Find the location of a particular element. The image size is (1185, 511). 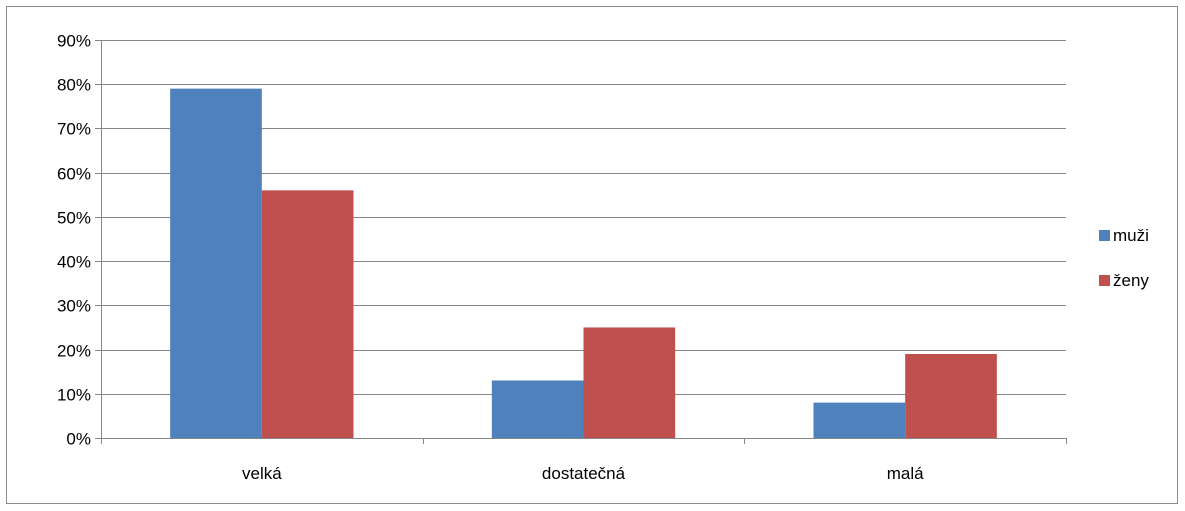

y-tick-label: 50% is located at coordinates (74, 218).